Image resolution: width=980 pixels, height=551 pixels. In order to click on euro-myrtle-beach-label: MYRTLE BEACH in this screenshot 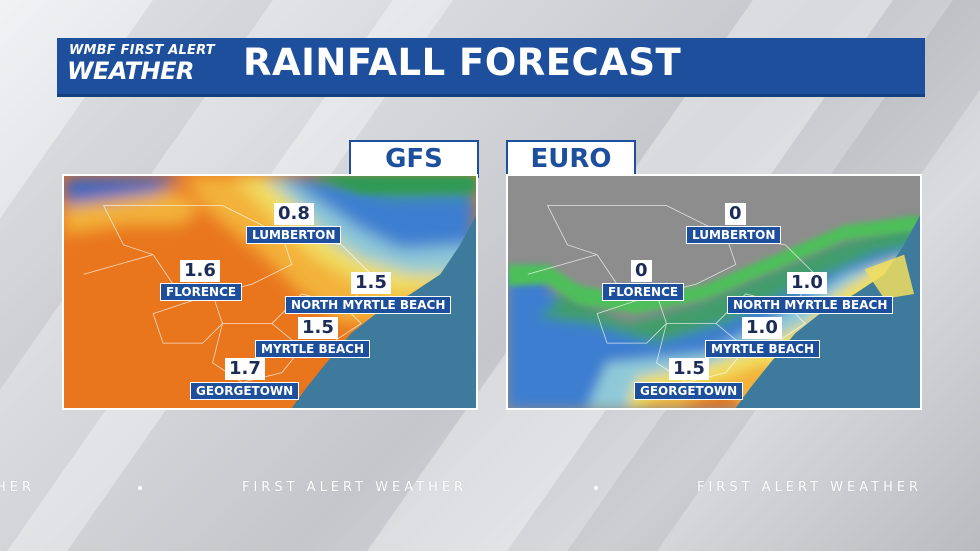, I will do `click(763, 349)`.